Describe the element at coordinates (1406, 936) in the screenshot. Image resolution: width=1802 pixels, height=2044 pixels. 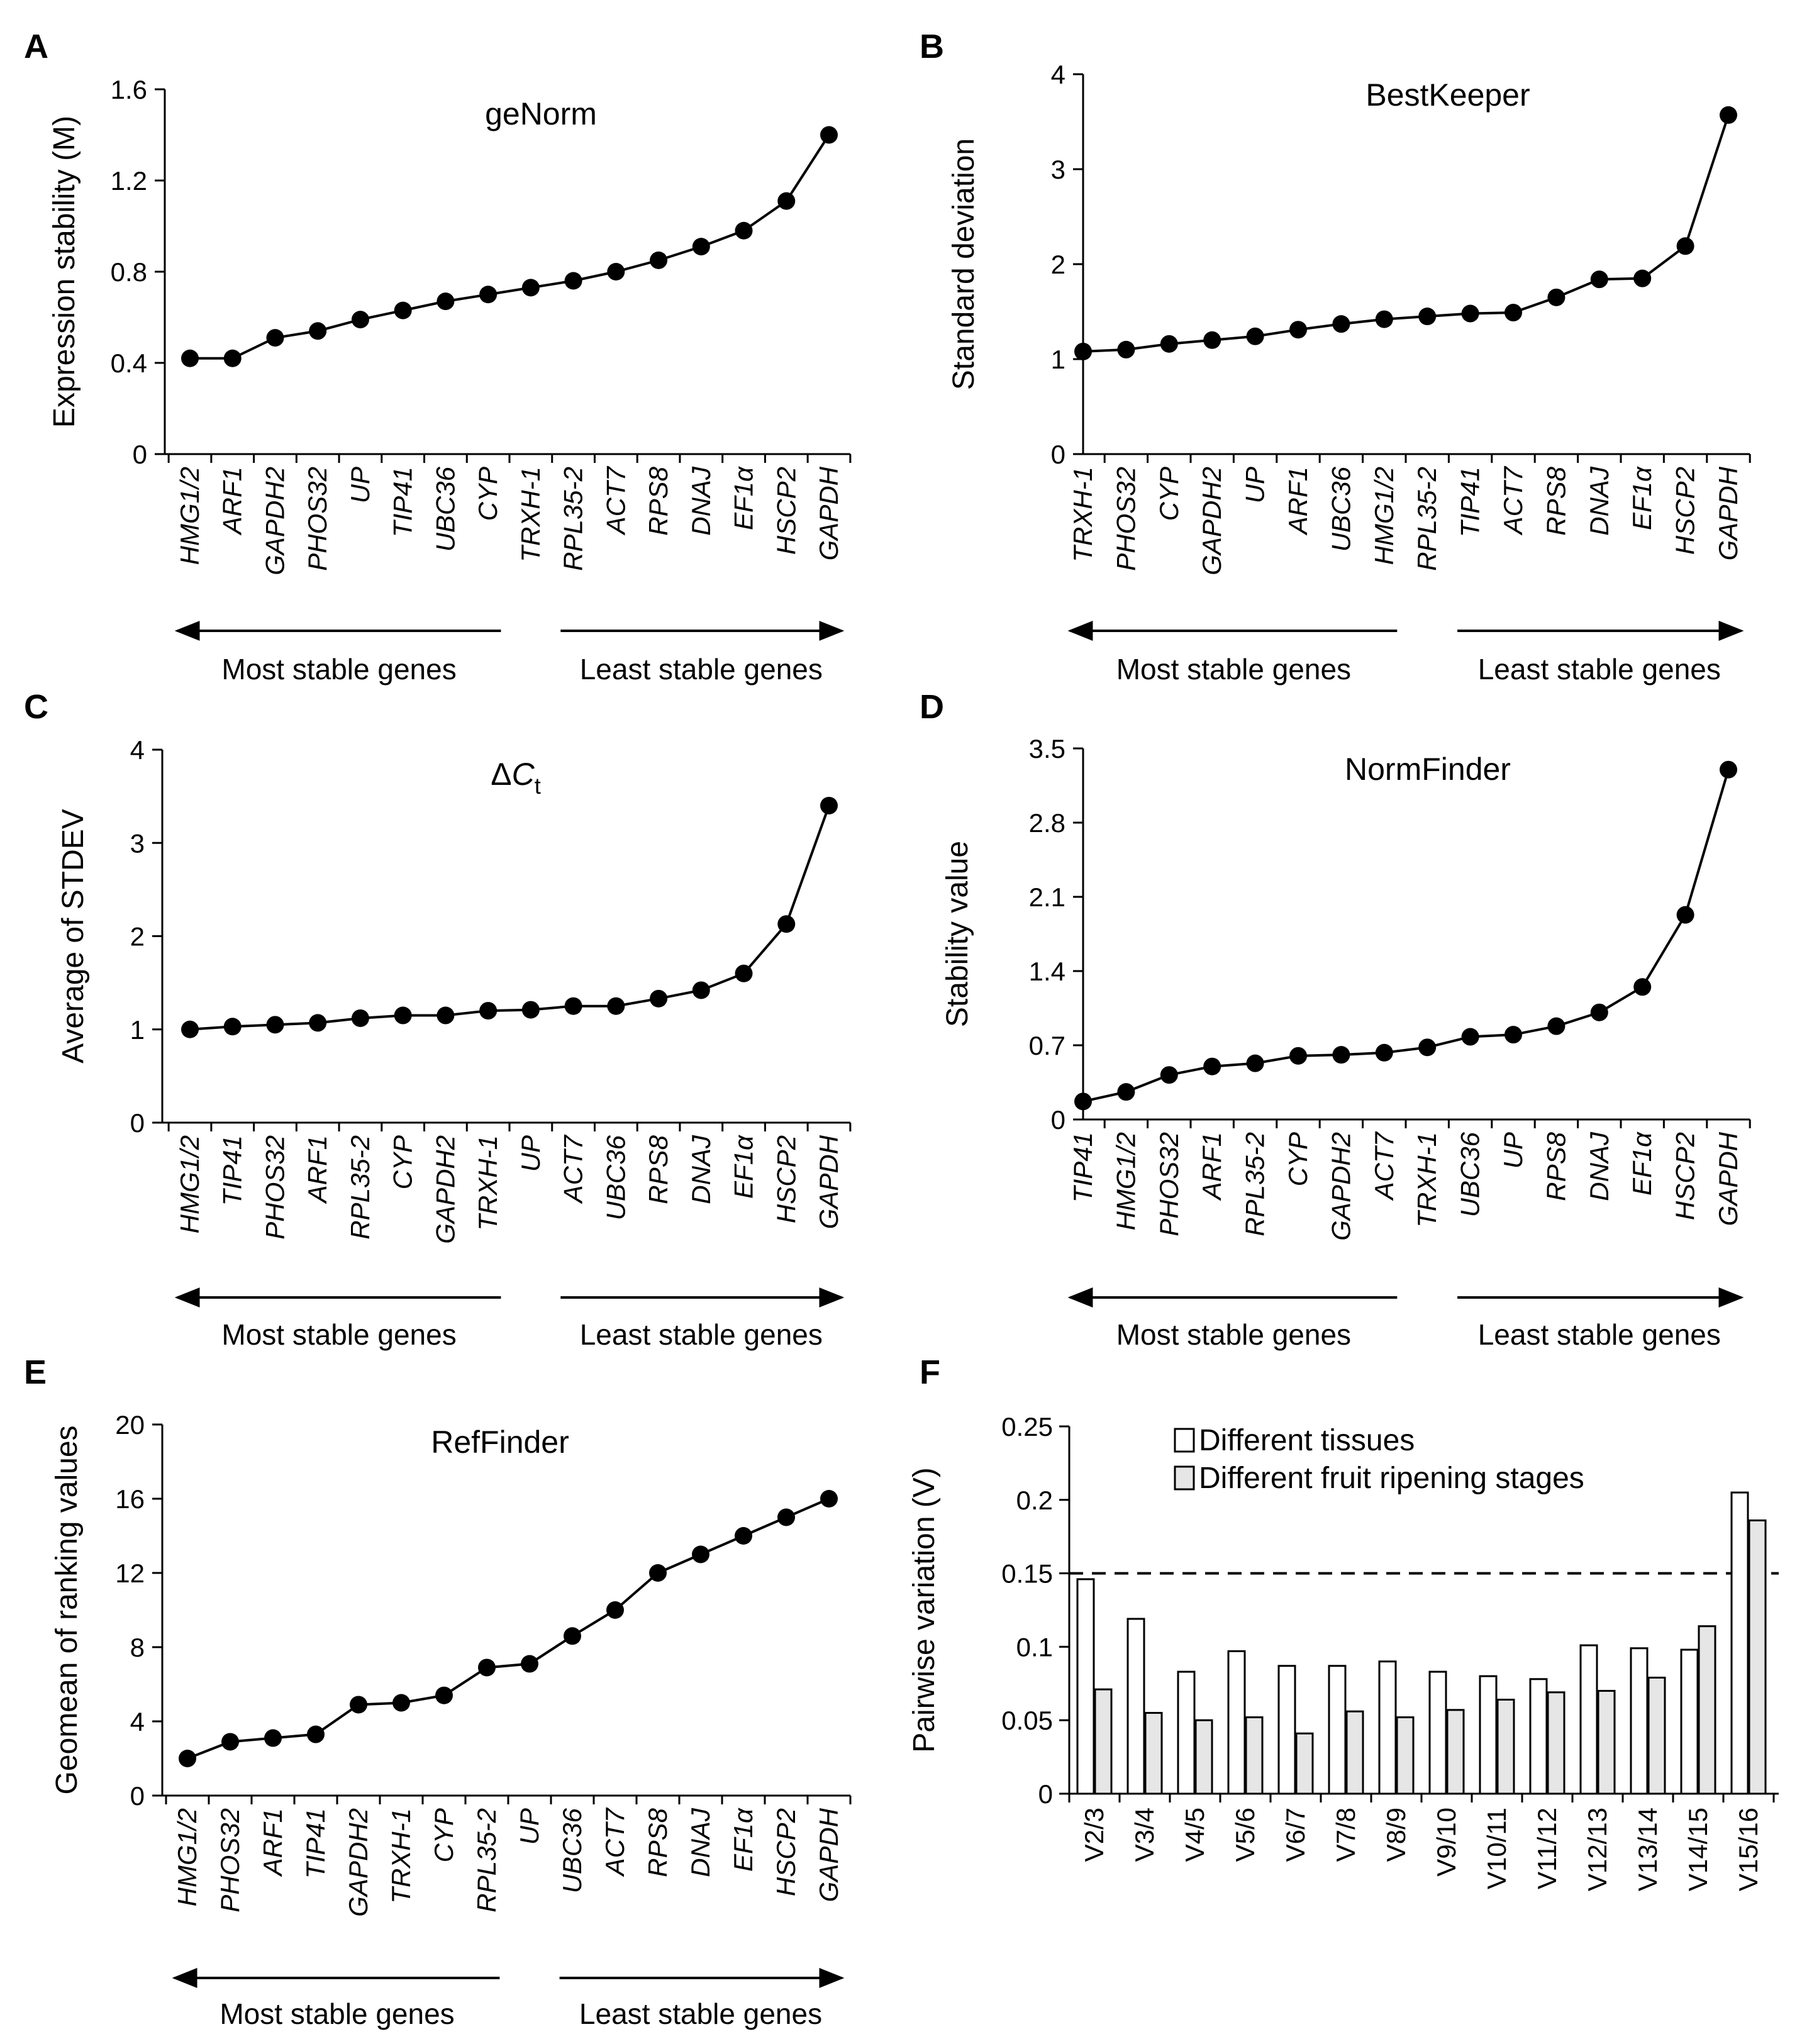
I see `series-line` at that location.